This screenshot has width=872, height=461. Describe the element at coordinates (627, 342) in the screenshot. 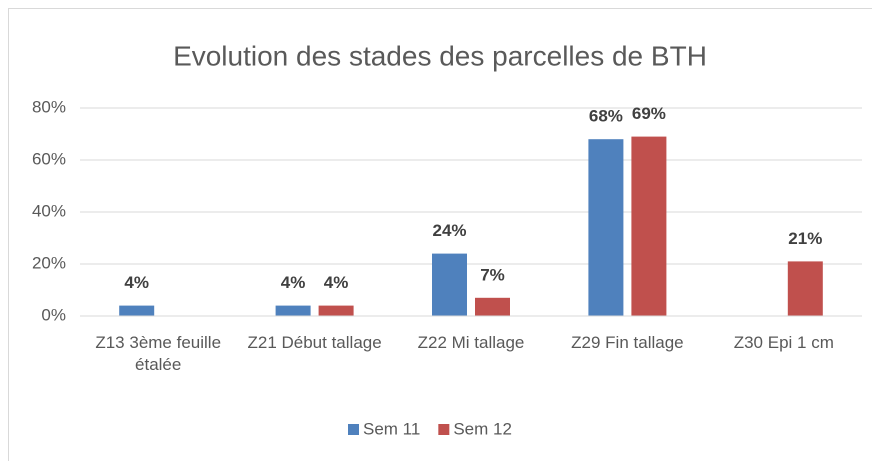

I see `x-tick-label: Z29 Fin tallage` at that location.